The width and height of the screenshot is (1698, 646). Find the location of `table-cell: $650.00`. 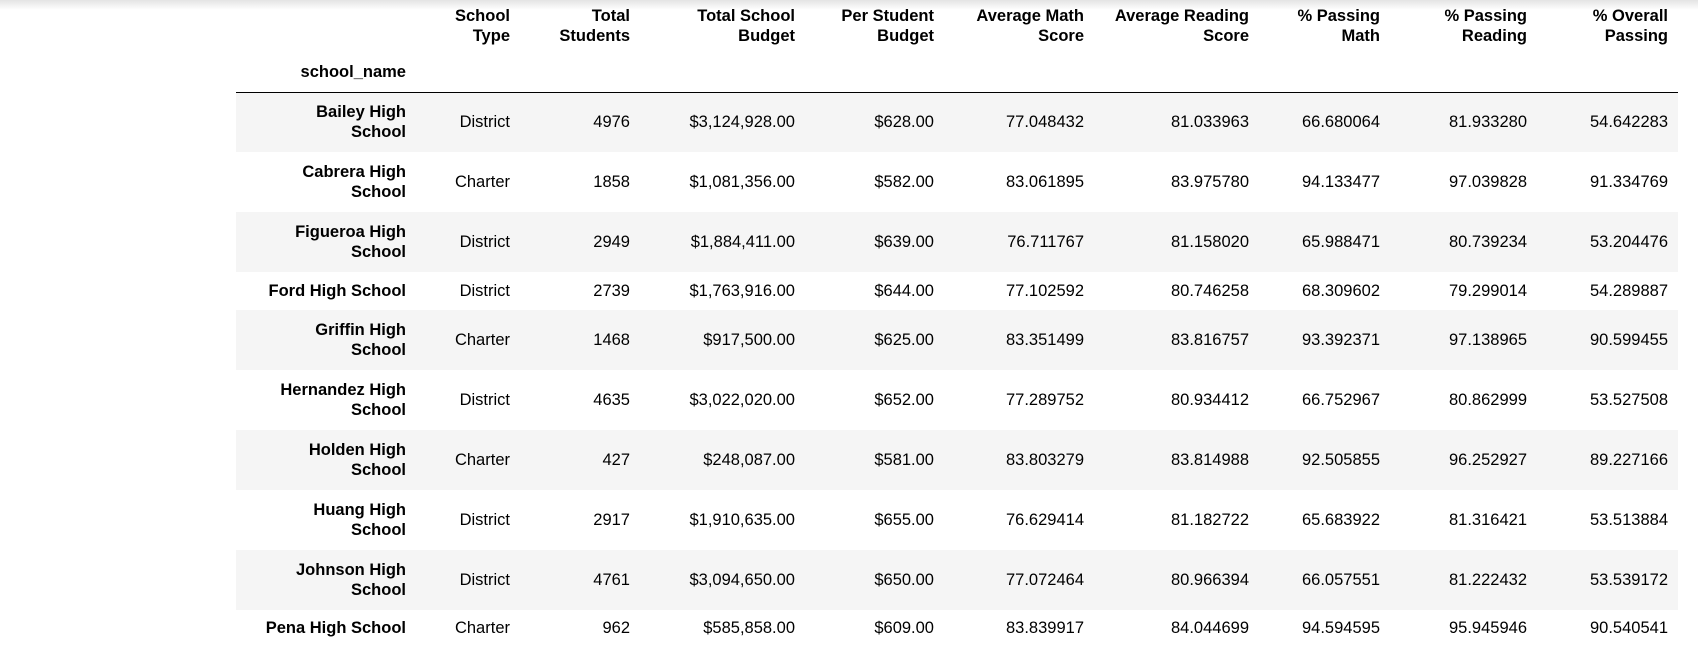

table-cell: $650.00 is located at coordinates (904, 580).